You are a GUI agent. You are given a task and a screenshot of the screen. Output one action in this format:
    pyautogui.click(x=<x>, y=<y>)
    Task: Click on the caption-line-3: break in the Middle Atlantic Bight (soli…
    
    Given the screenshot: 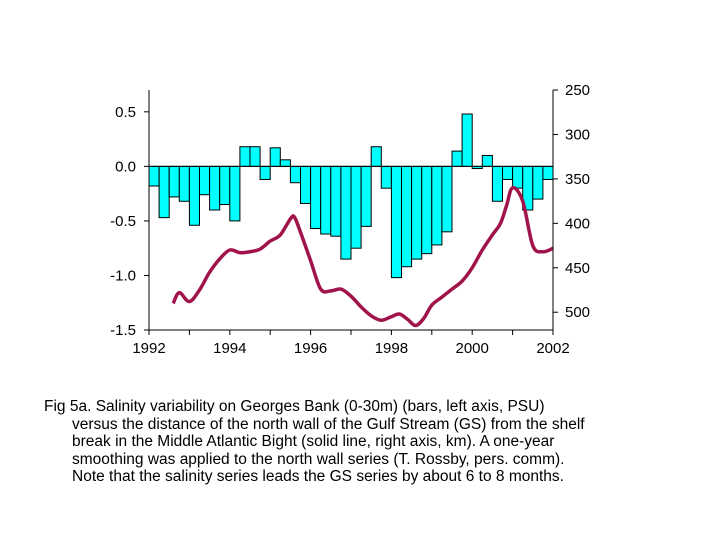 What is the action you would take?
    pyautogui.click(x=313, y=441)
    